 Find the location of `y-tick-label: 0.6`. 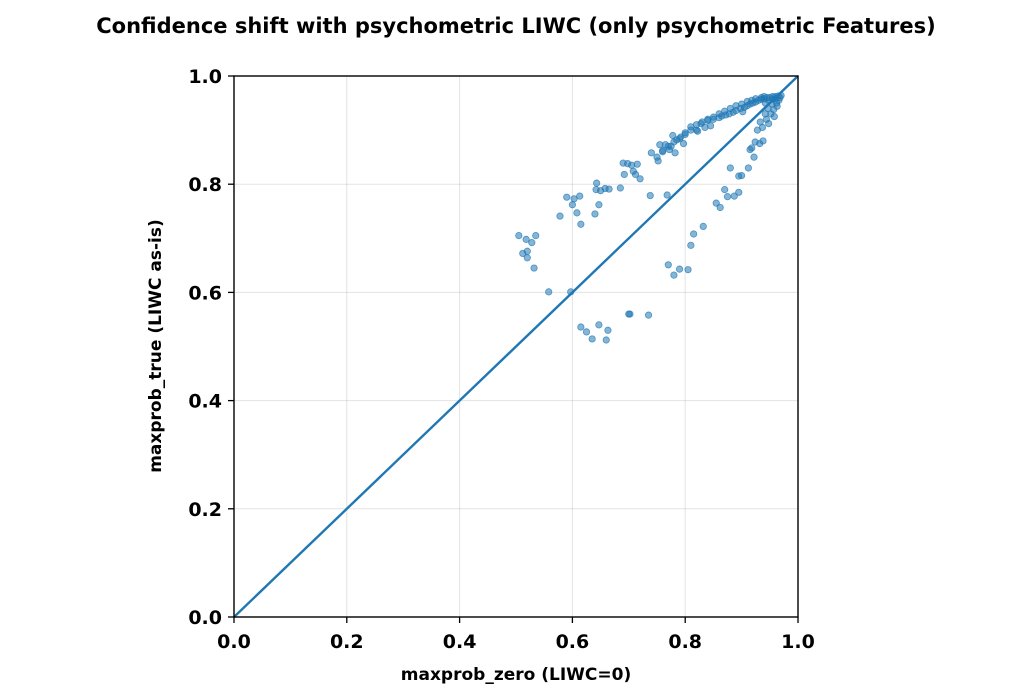

y-tick-label: 0.6 is located at coordinates (205, 293).